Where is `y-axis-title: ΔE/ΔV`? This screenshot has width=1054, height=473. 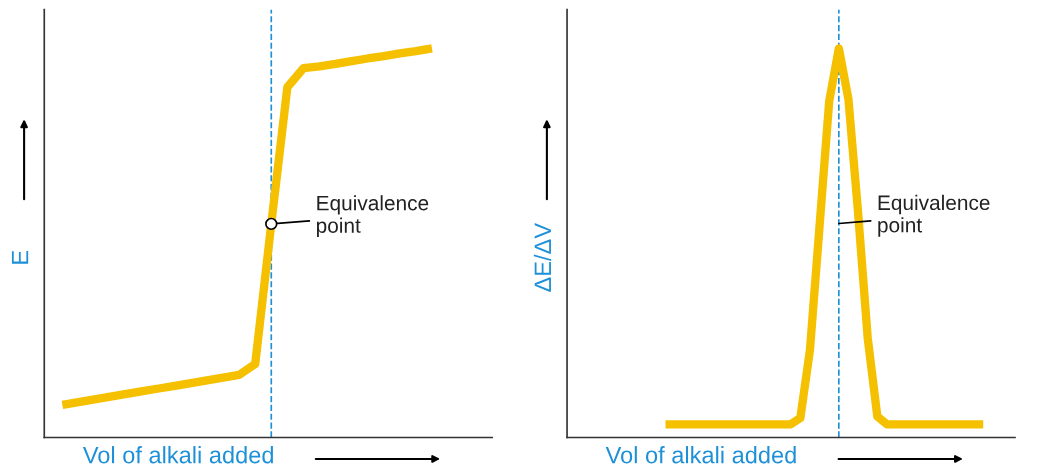 y-axis-title: ΔE/ΔV is located at coordinates (542, 257).